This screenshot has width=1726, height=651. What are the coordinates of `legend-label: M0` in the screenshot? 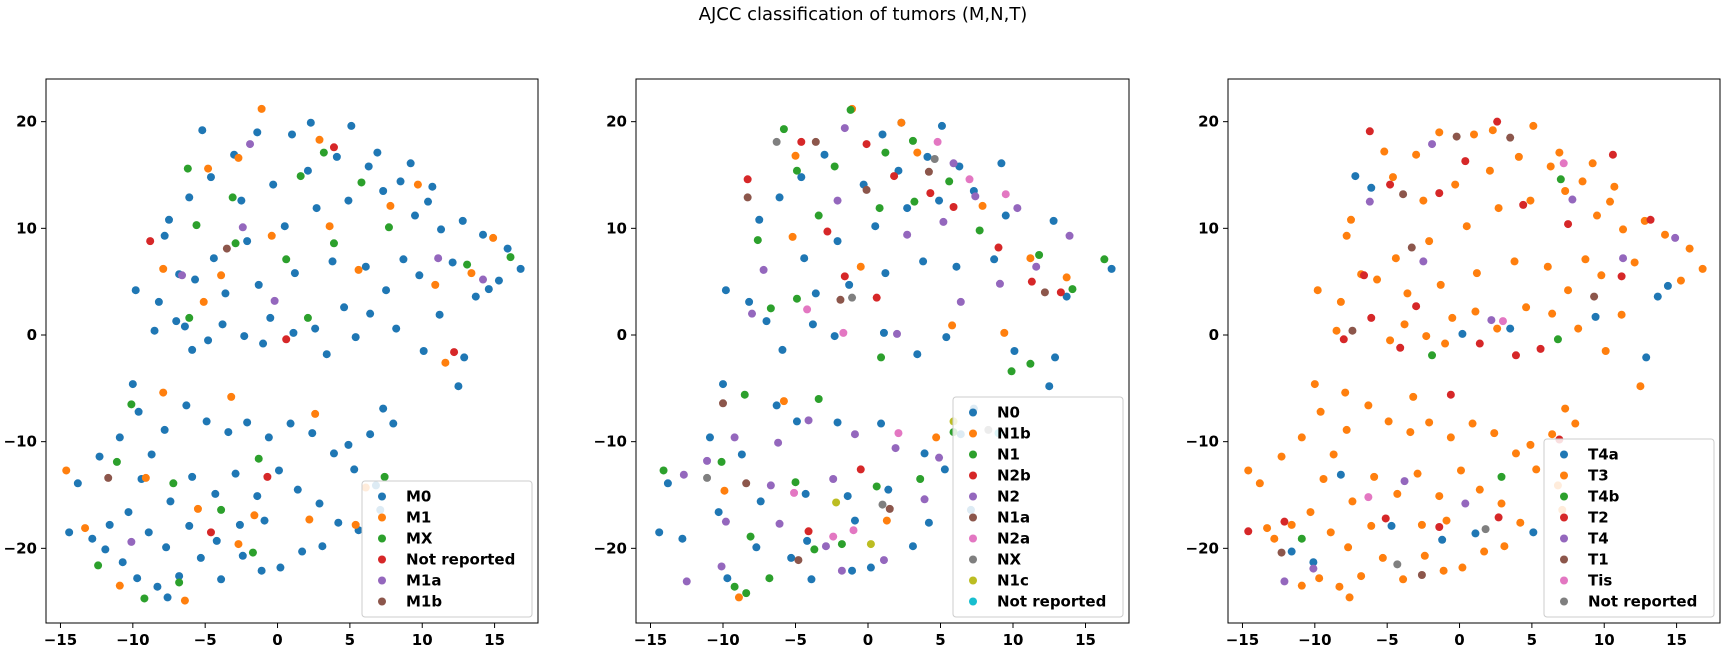 It's located at (418, 497).